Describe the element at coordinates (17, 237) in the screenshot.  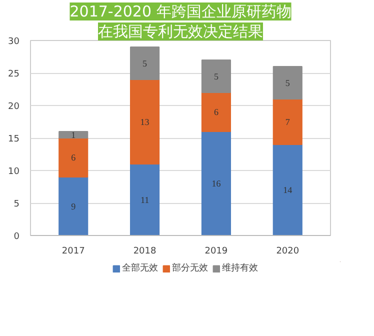
I see `y-tick-label: 0` at that location.